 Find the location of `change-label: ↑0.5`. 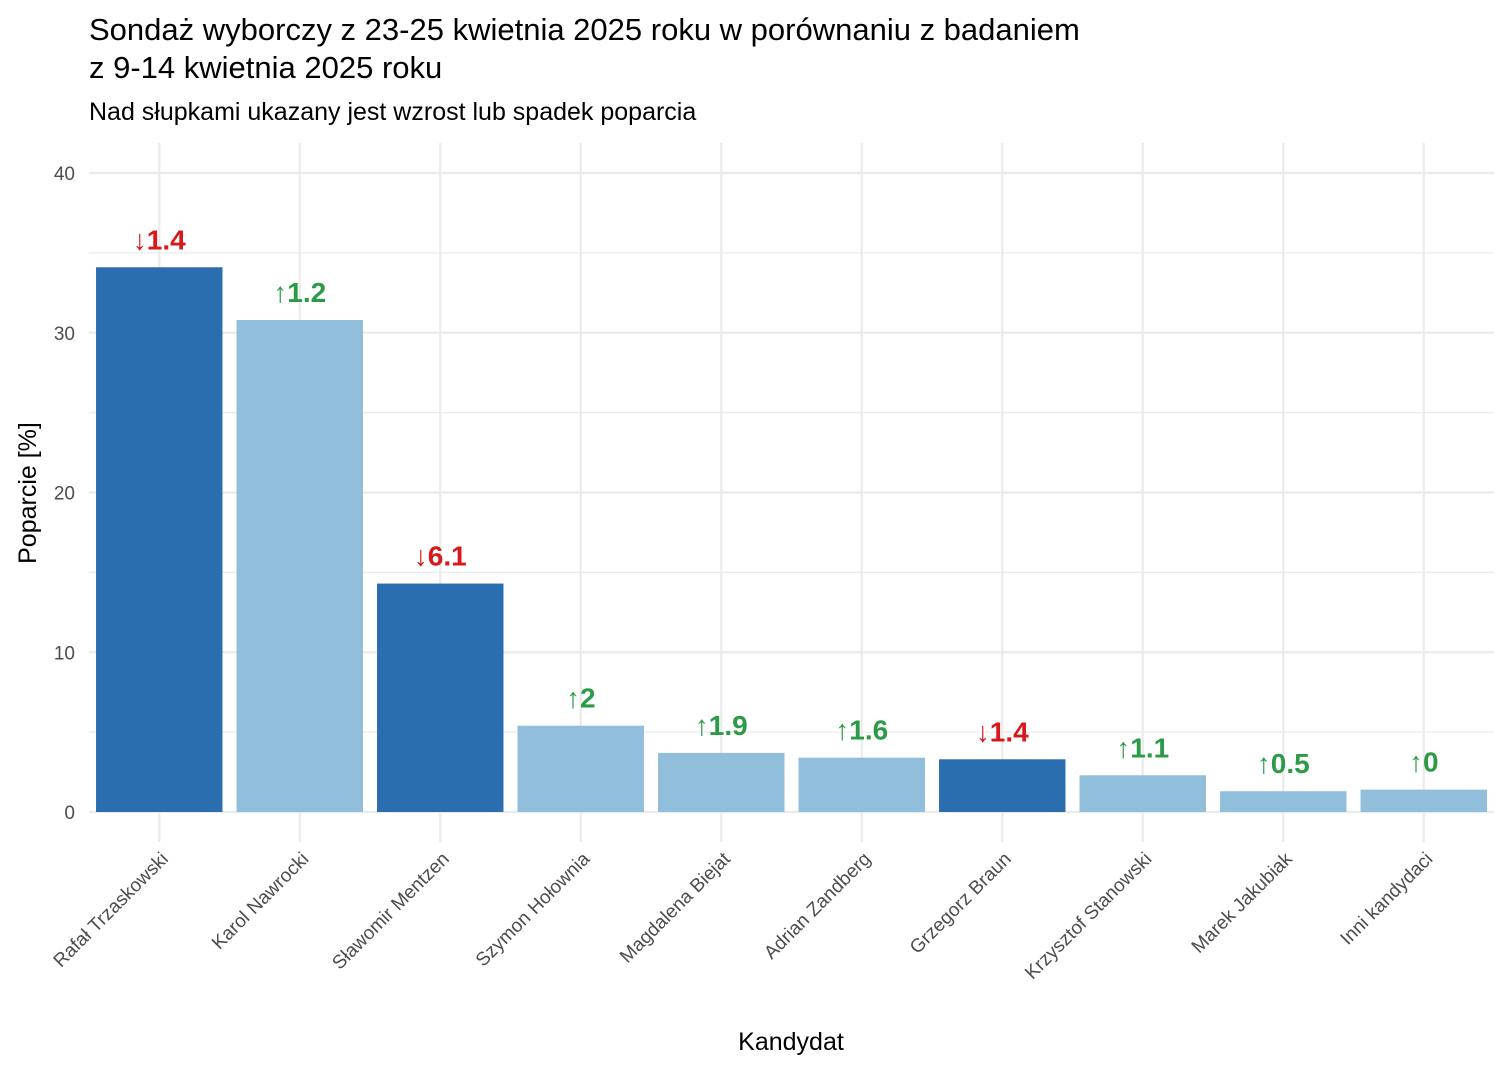

change-label: ↑0.5 is located at coordinates (1283, 763).